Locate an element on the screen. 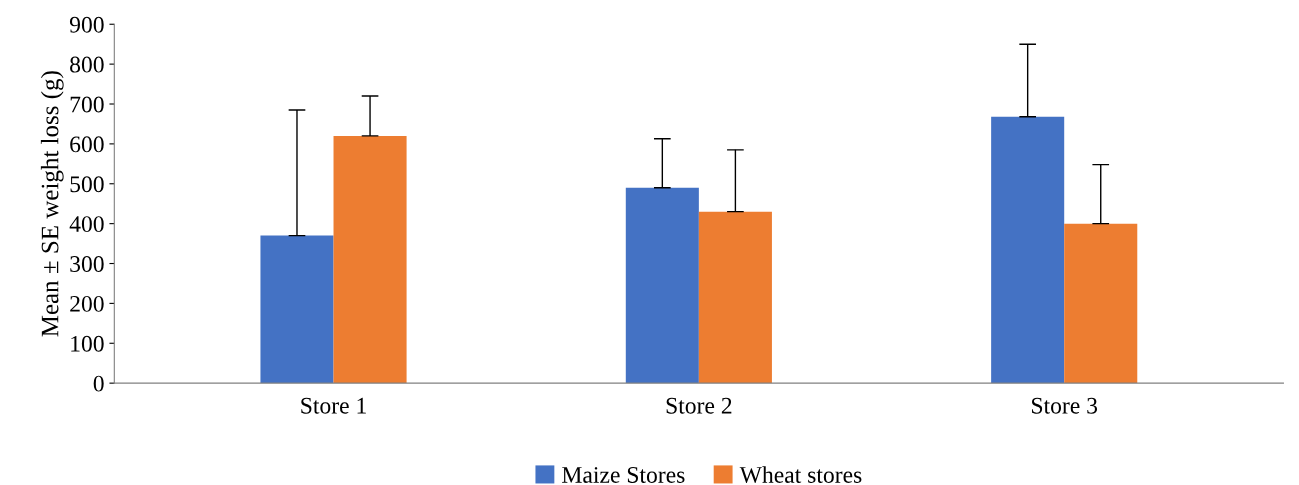  x-tick-label: Store 2 is located at coordinates (699, 405).